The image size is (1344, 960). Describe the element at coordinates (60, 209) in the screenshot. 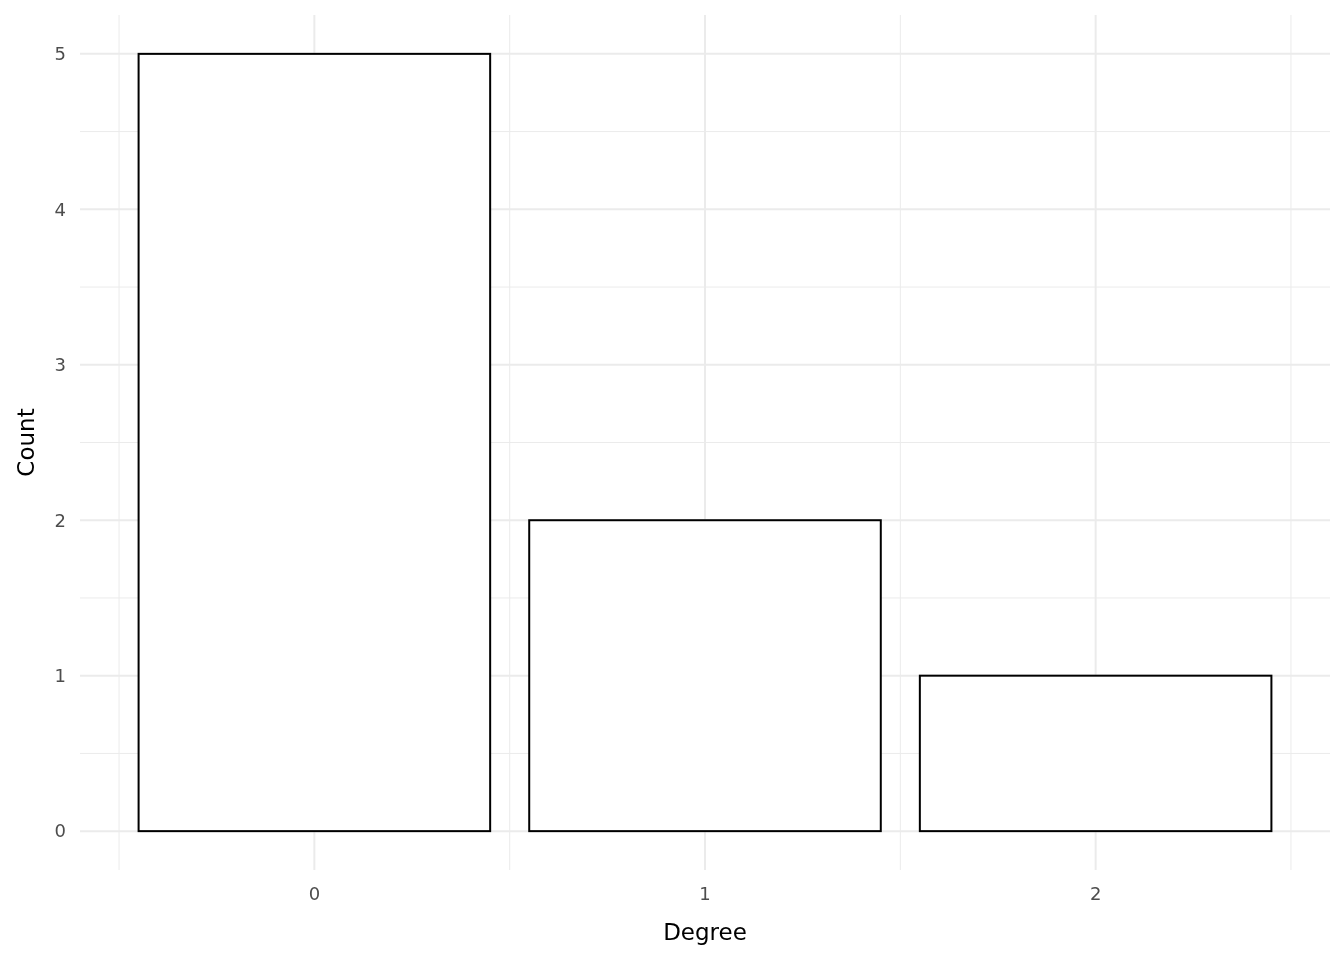

I see `y-tick-label: 4` at that location.